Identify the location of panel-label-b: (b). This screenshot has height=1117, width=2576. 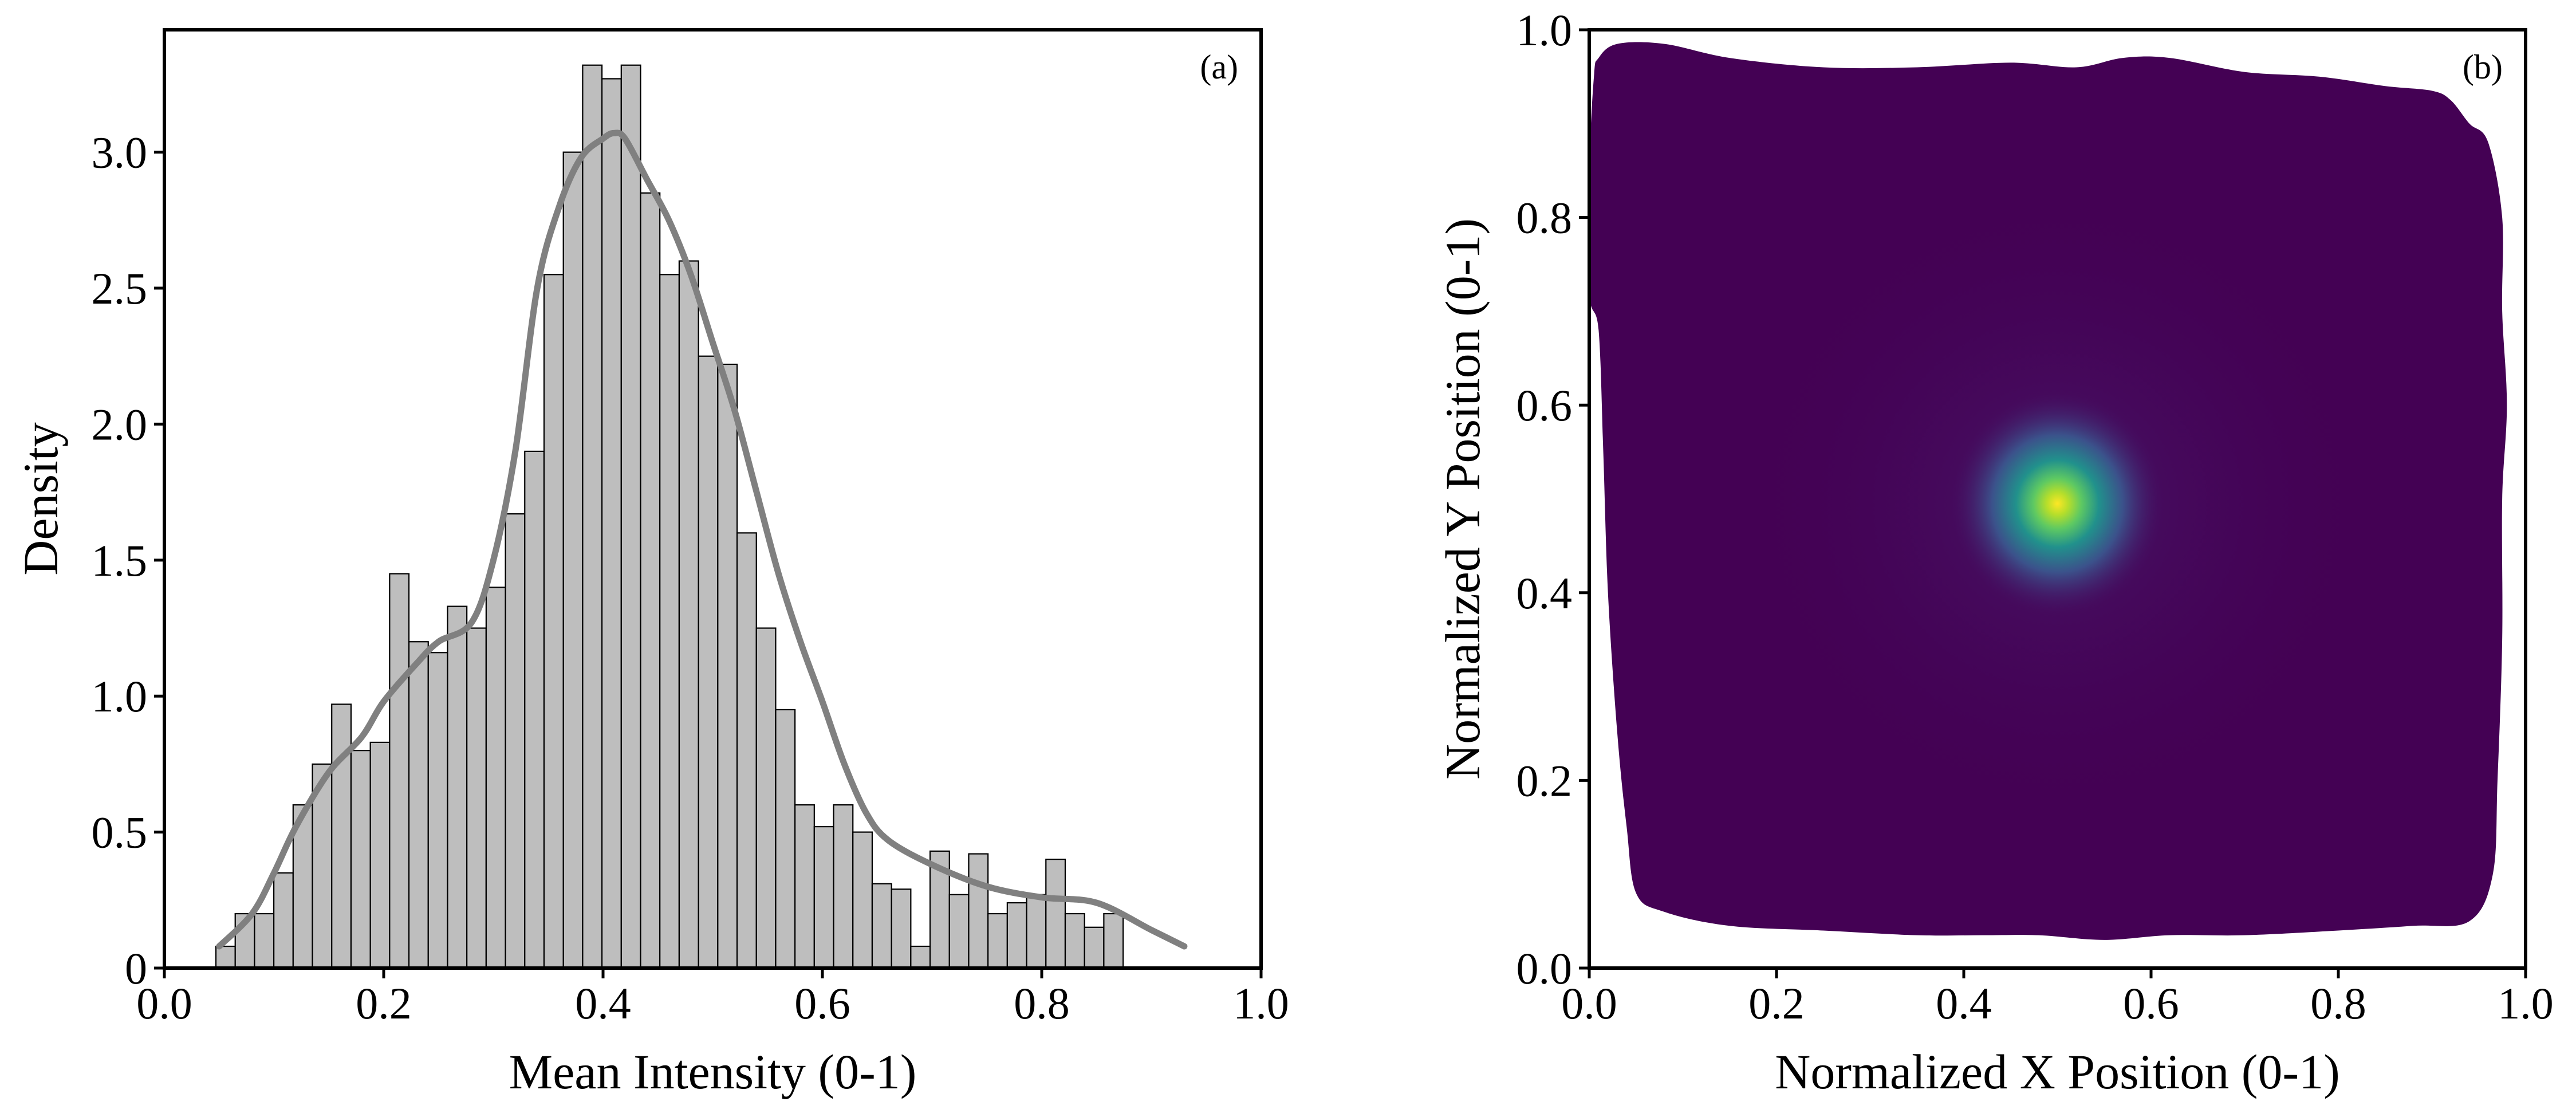
(2483, 67).